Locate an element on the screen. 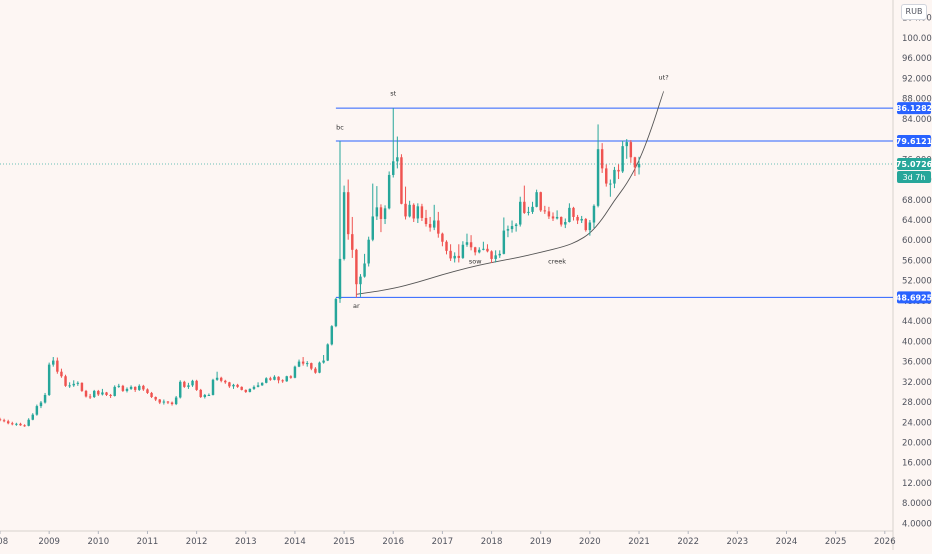 Image resolution: width=932 pixels, height=554 pixels. x-tick-label: 008 is located at coordinates (4, 542).